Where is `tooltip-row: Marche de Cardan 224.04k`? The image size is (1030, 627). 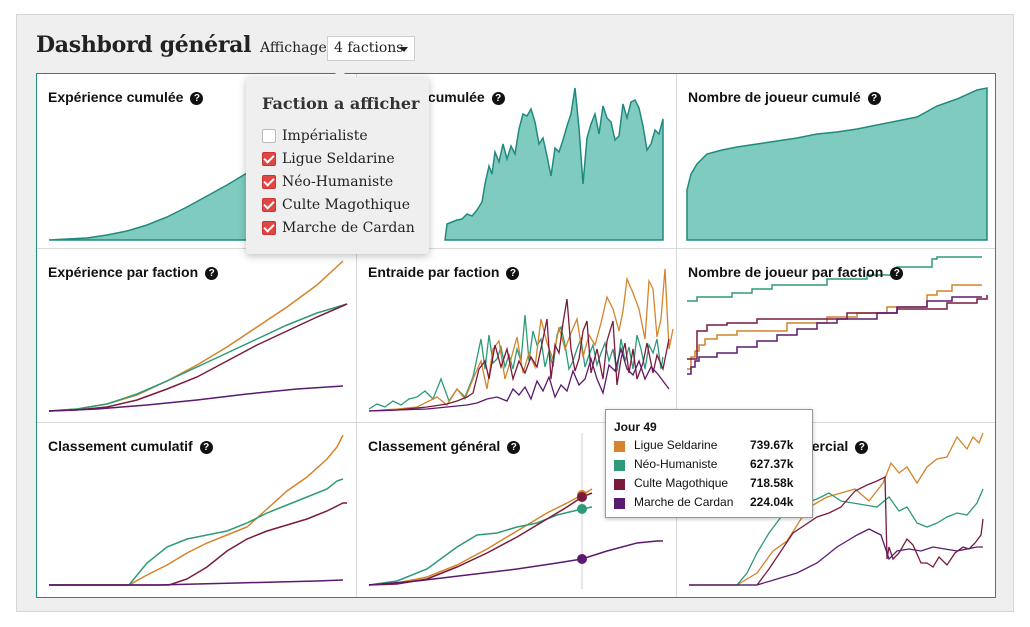 tooltip-row: Marche de Cardan 224.04k is located at coordinates (709, 504).